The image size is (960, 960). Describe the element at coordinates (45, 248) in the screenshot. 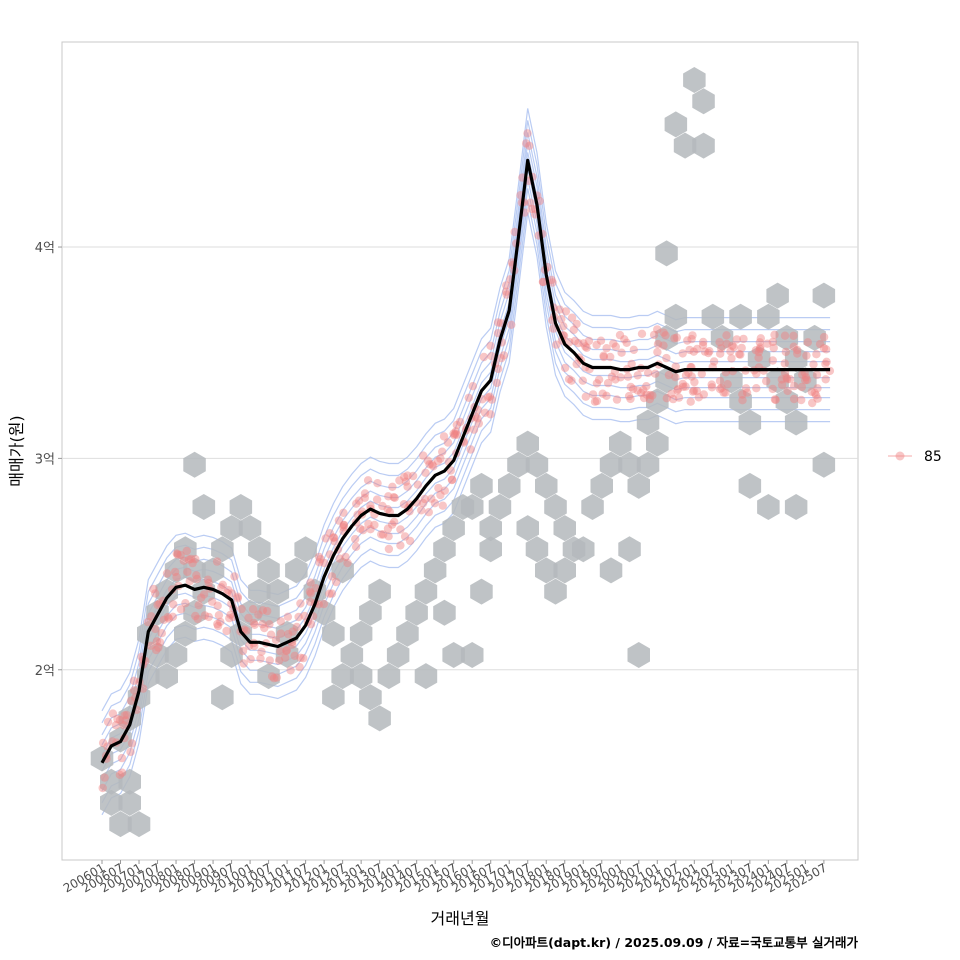

I see `y-tick-label: 4억` at that location.